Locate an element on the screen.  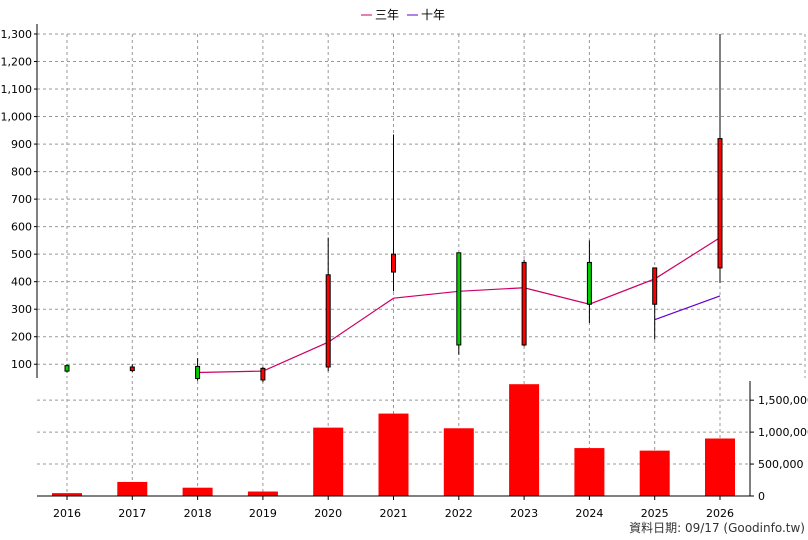
x-tick-label: 2016 is located at coordinates (67, 513).